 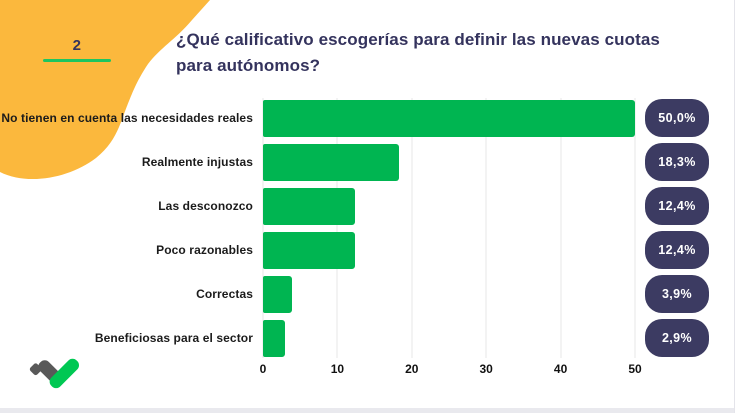 I want to click on category-label: Las desconozco, so click(x=205, y=206).